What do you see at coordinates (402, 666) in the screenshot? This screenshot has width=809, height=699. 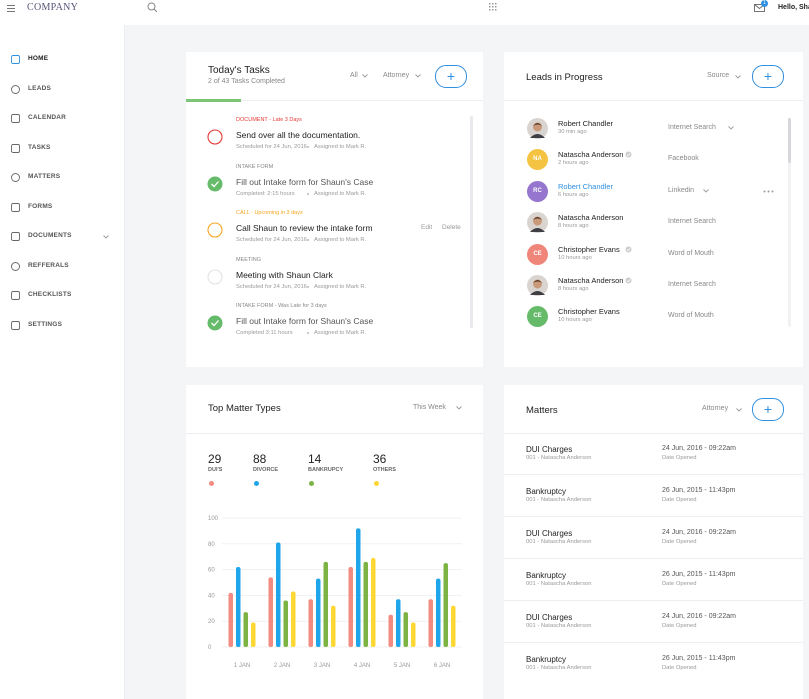 I see `x-tick-label: 5 JAN` at bounding box center [402, 666].